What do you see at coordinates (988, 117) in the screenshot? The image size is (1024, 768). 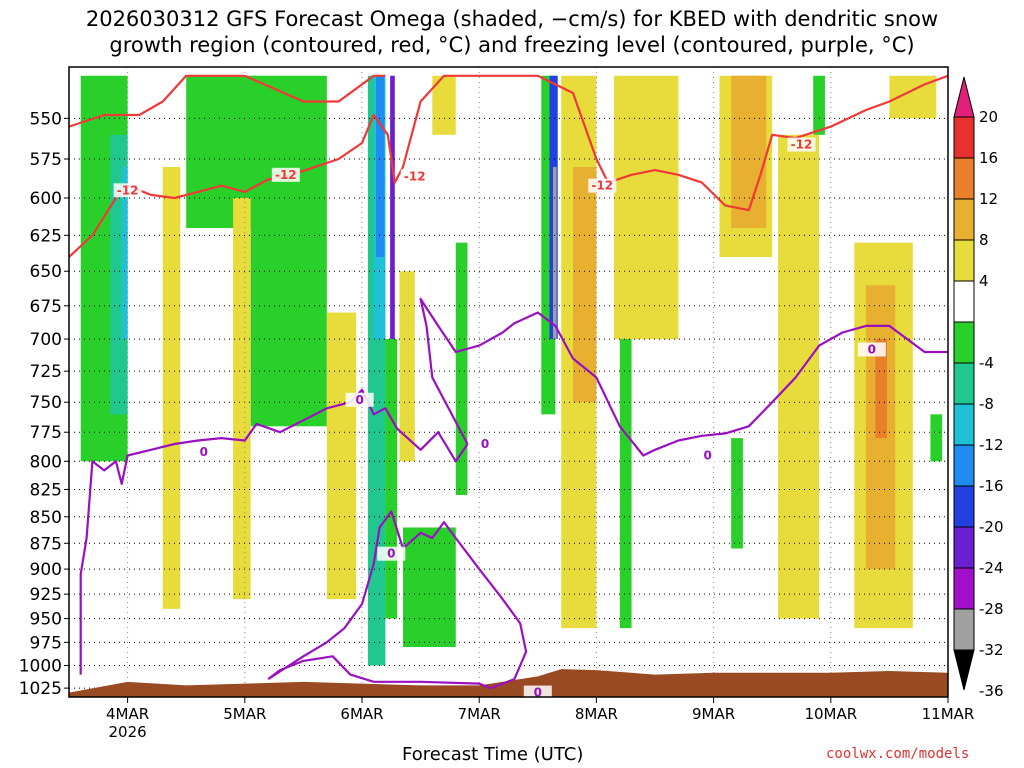 I see `colorbar-tick-label: 20` at bounding box center [988, 117].